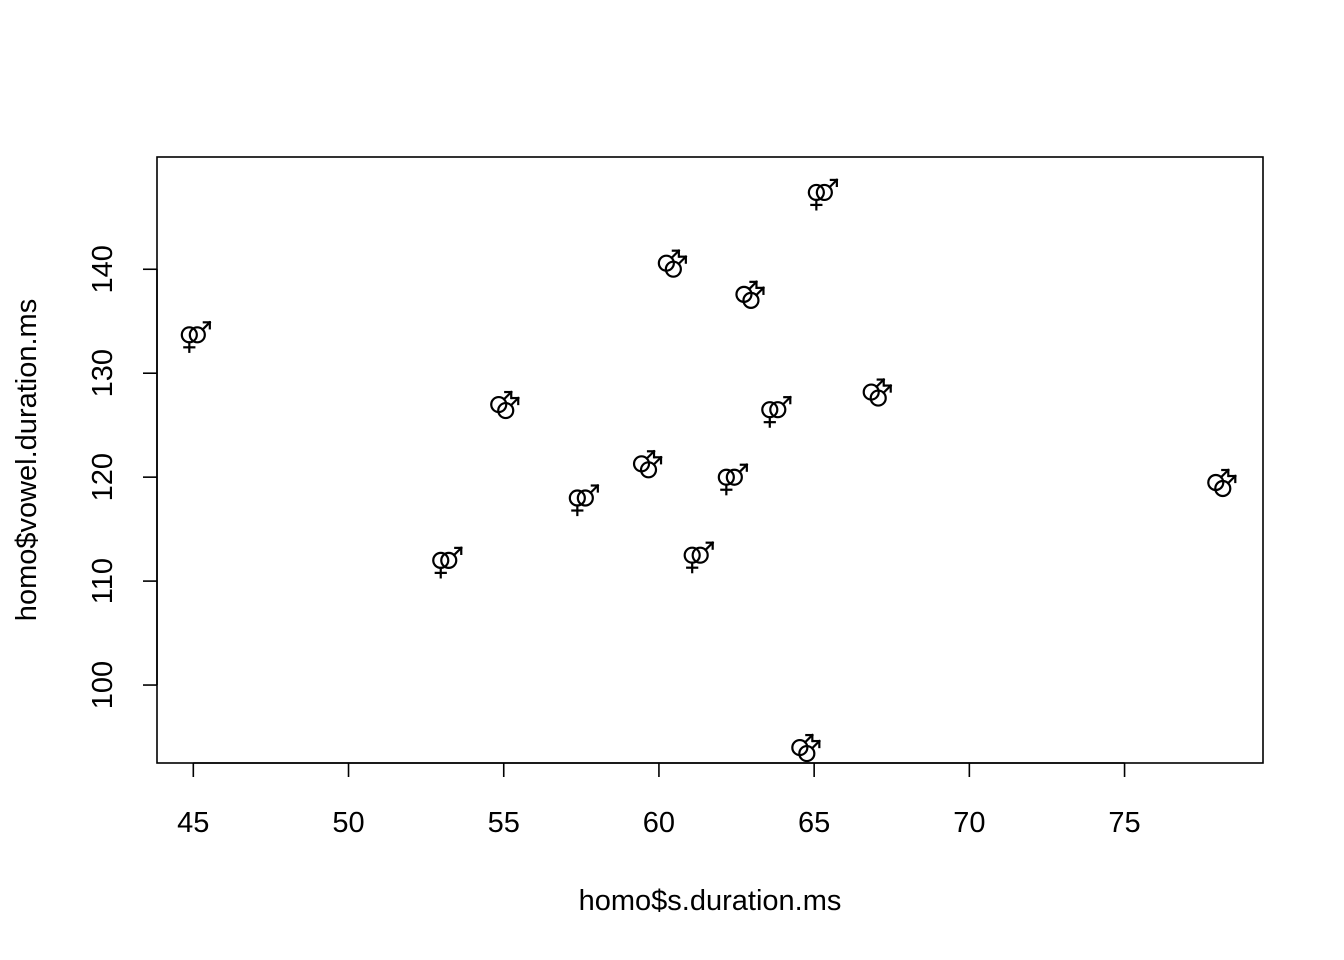 This screenshot has height=960, width=1344. What do you see at coordinates (103, 477) in the screenshot?
I see `y-tick-label: 120` at bounding box center [103, 477].